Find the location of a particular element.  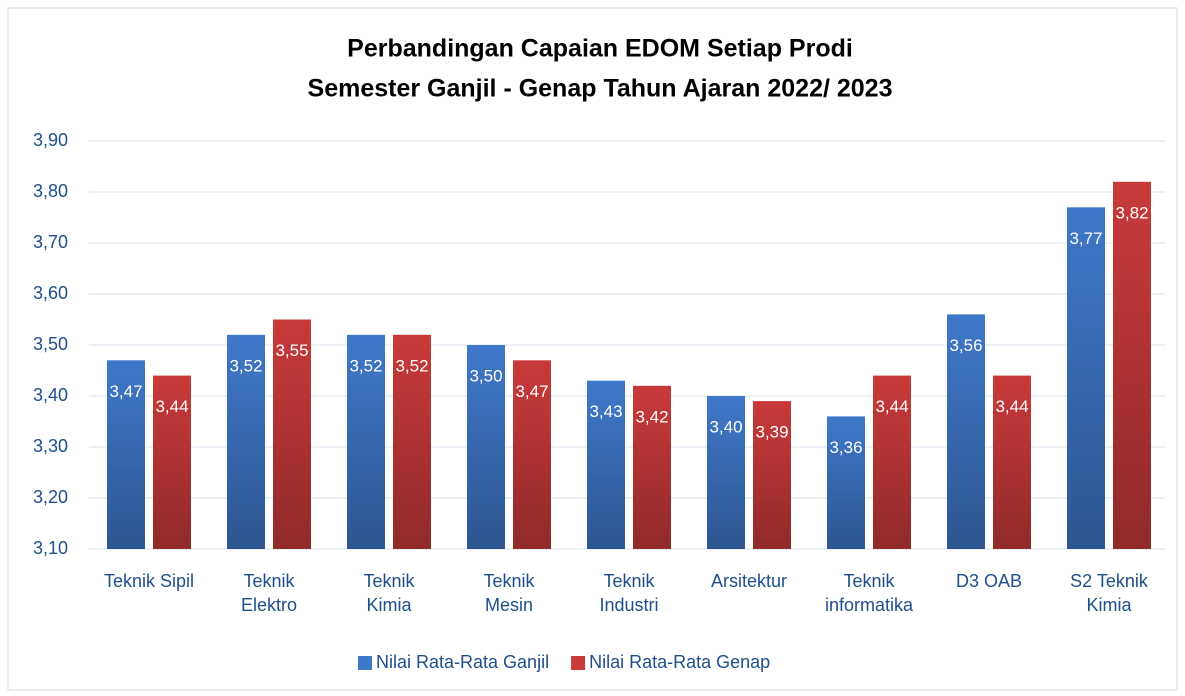

legend-label: Nilai Rata-Rata Ganjil is located at coordinates (462, 662).